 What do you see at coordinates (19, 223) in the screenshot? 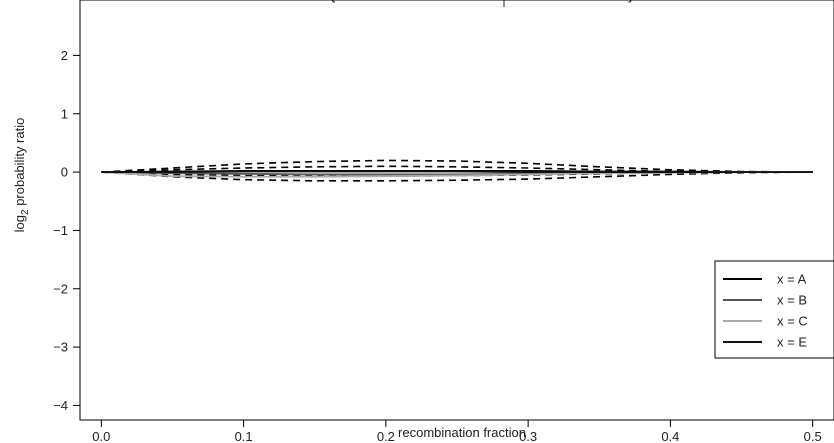
I see `y-axis-title-main: log` at bounding box center [19, 223].